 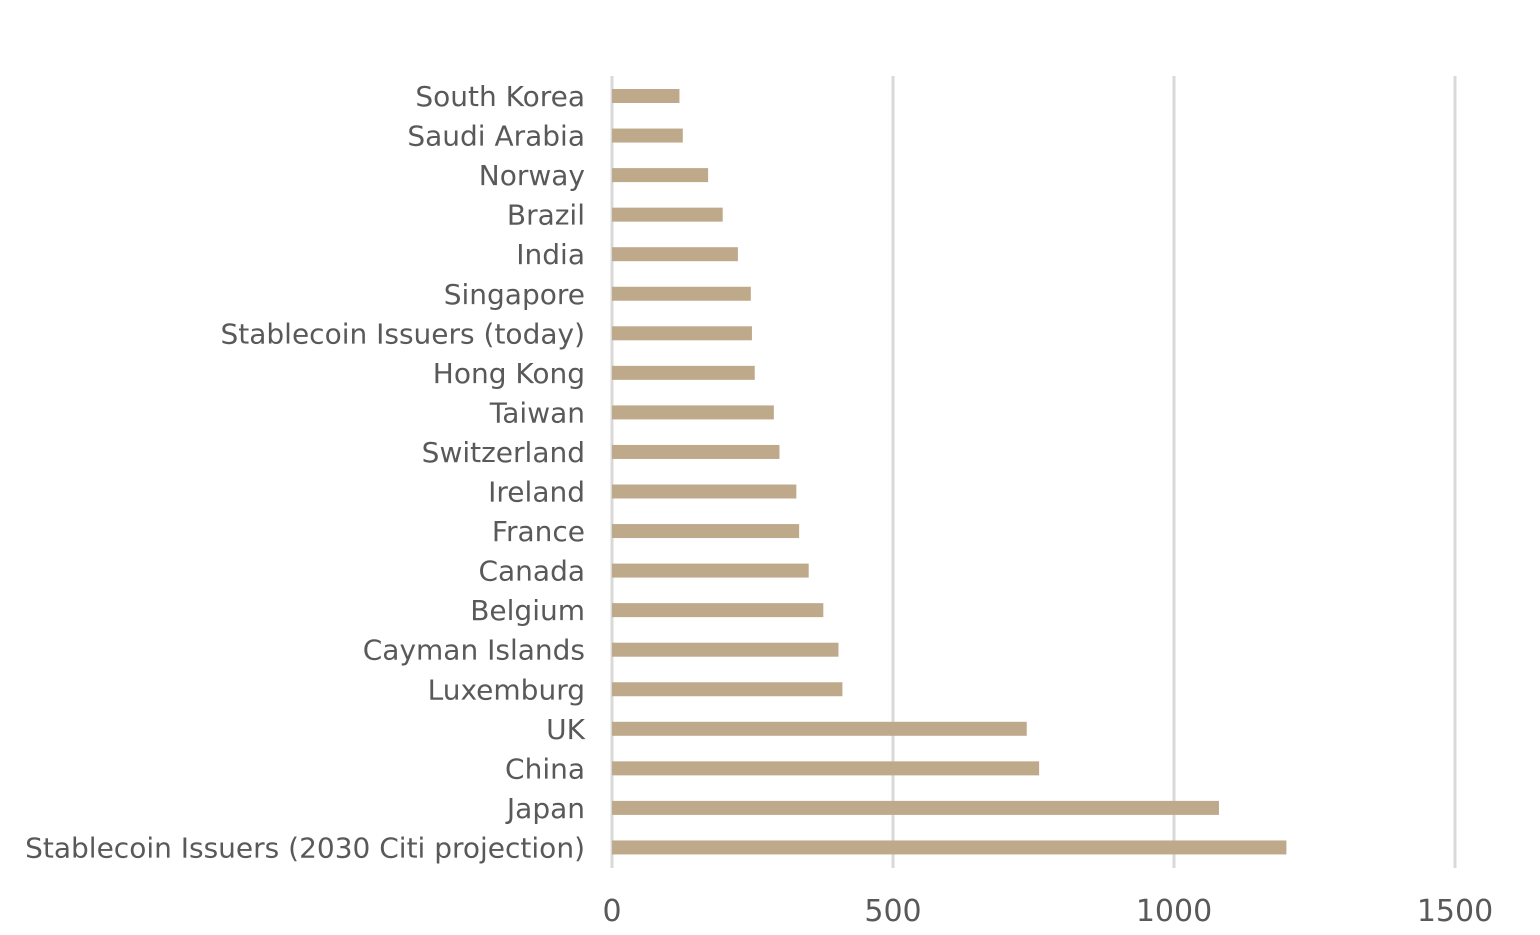 What do you see at coordinates (1174, 911) in the screenshot?
I see `x-tick-label: 1000` at bounding box center [1174, 911].